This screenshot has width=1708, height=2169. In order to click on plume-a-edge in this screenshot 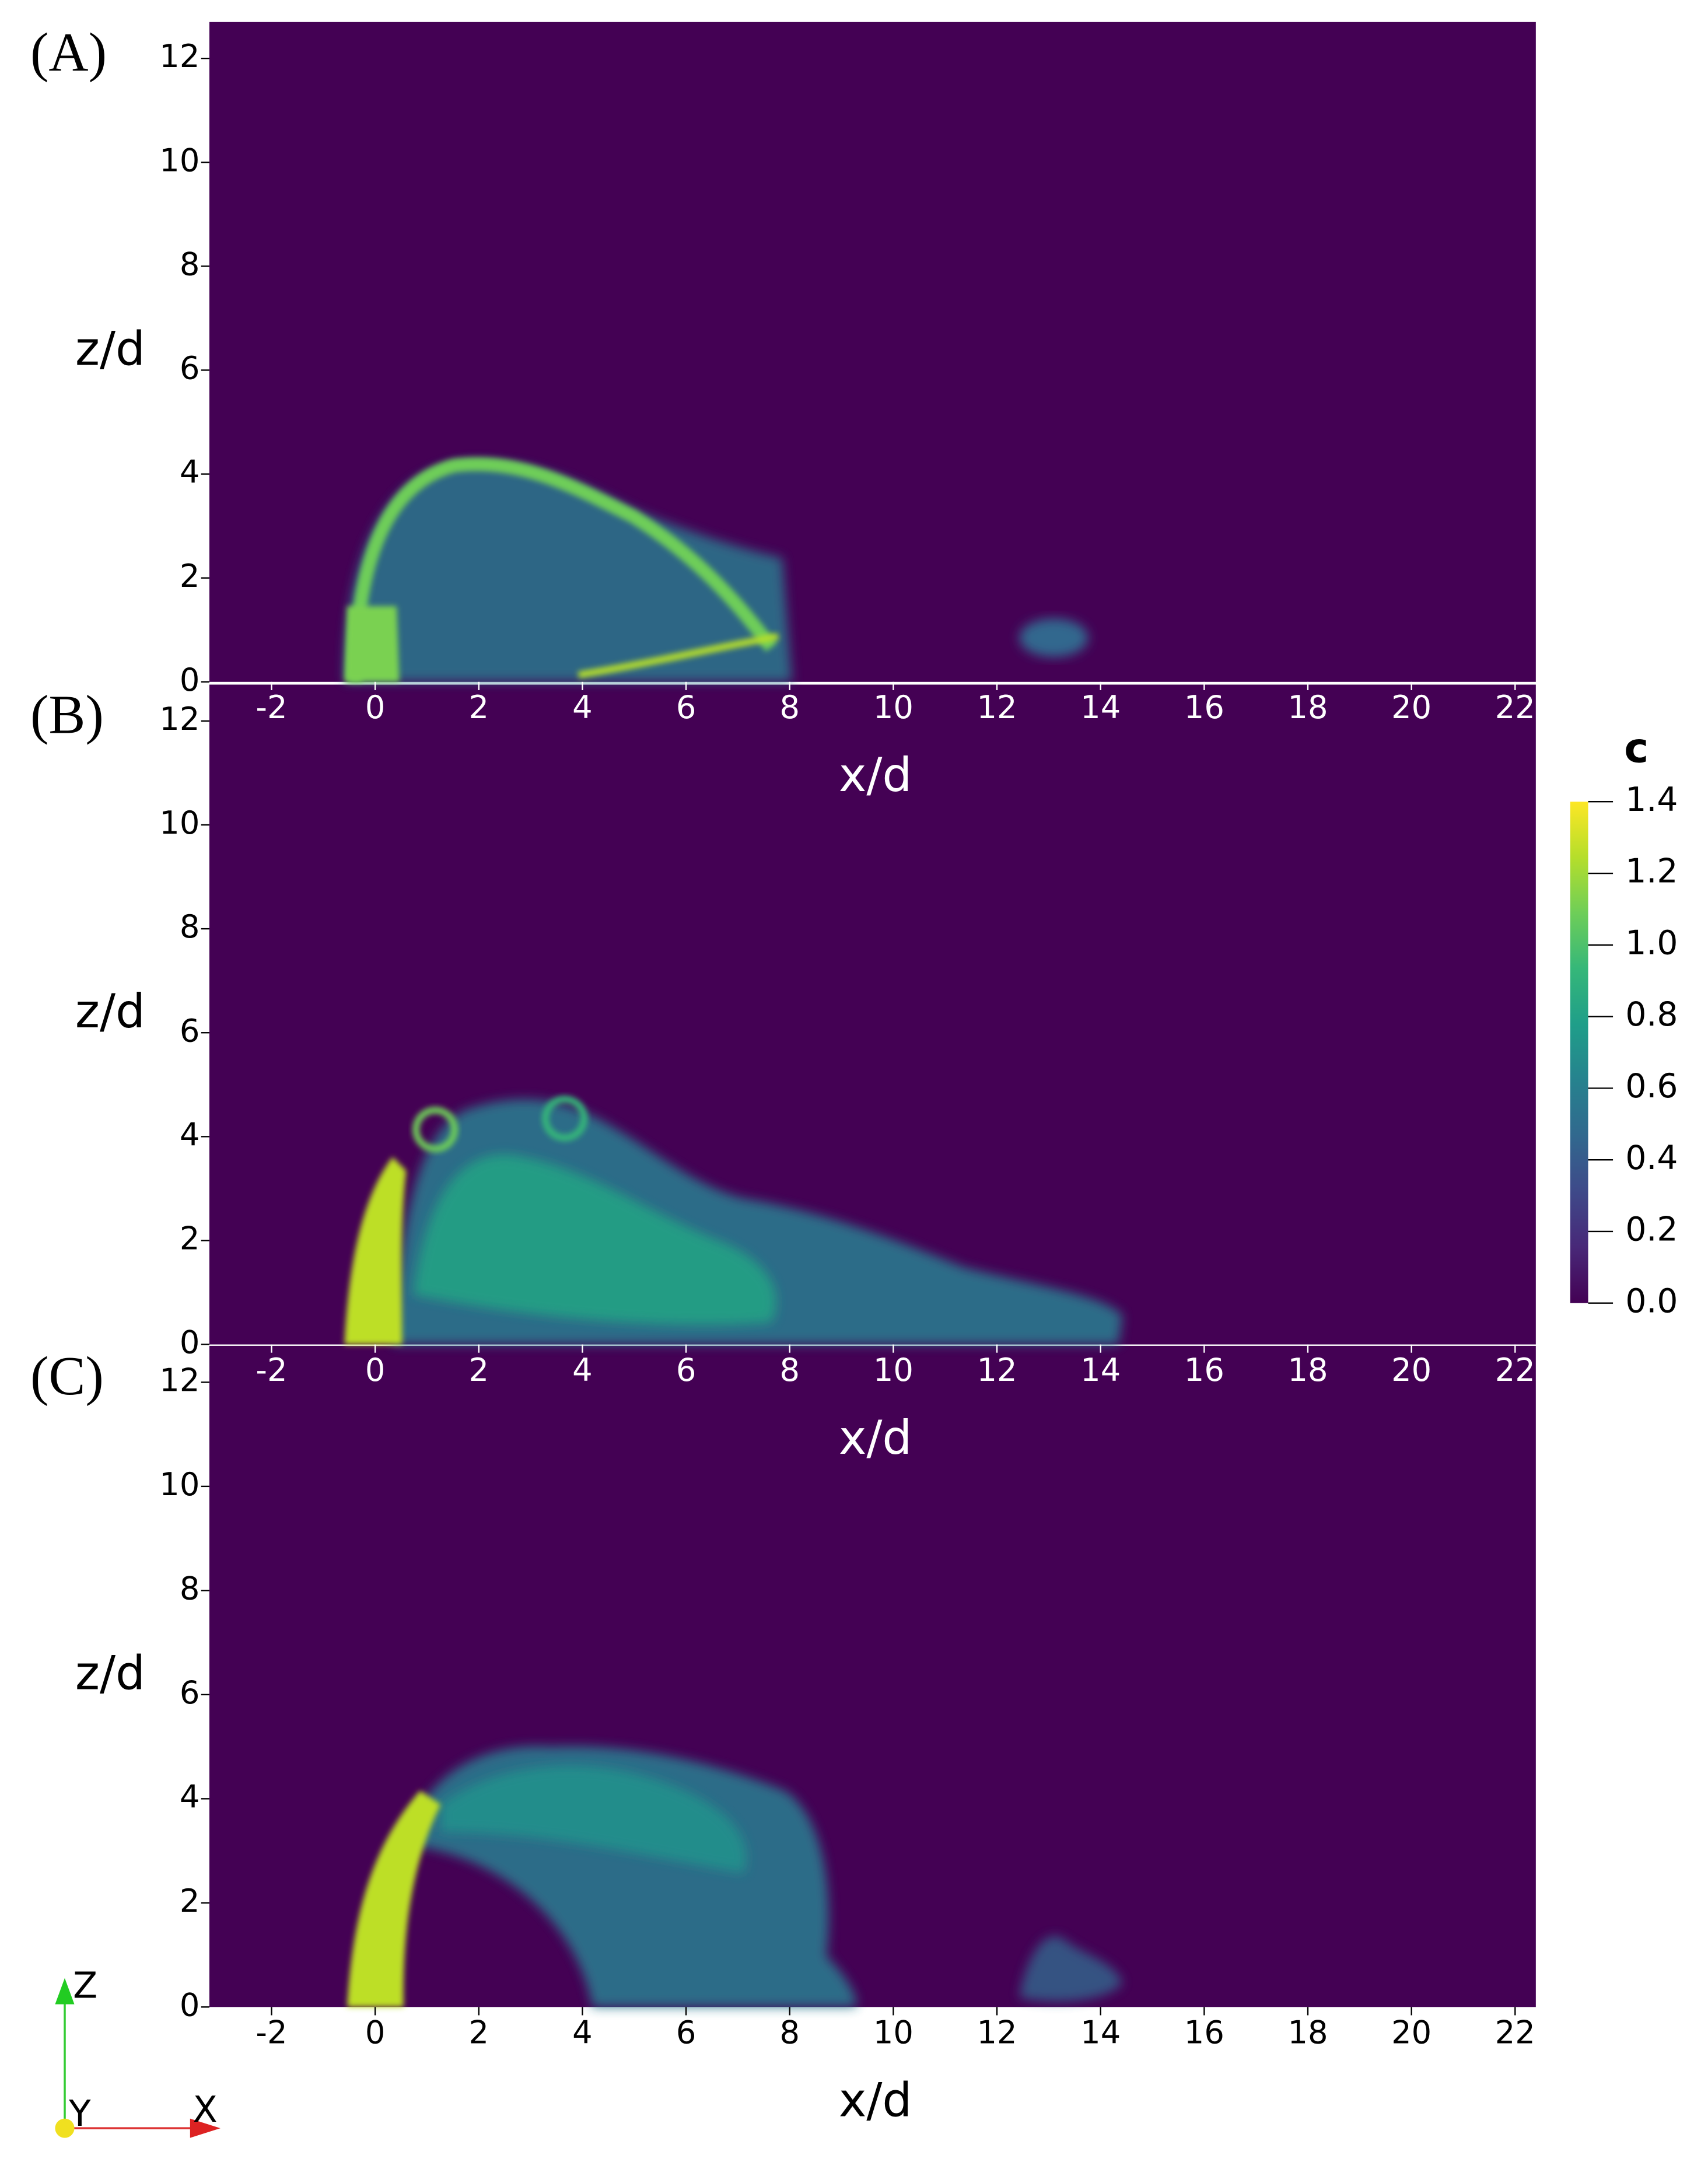, I will do `click(562, 569)`.